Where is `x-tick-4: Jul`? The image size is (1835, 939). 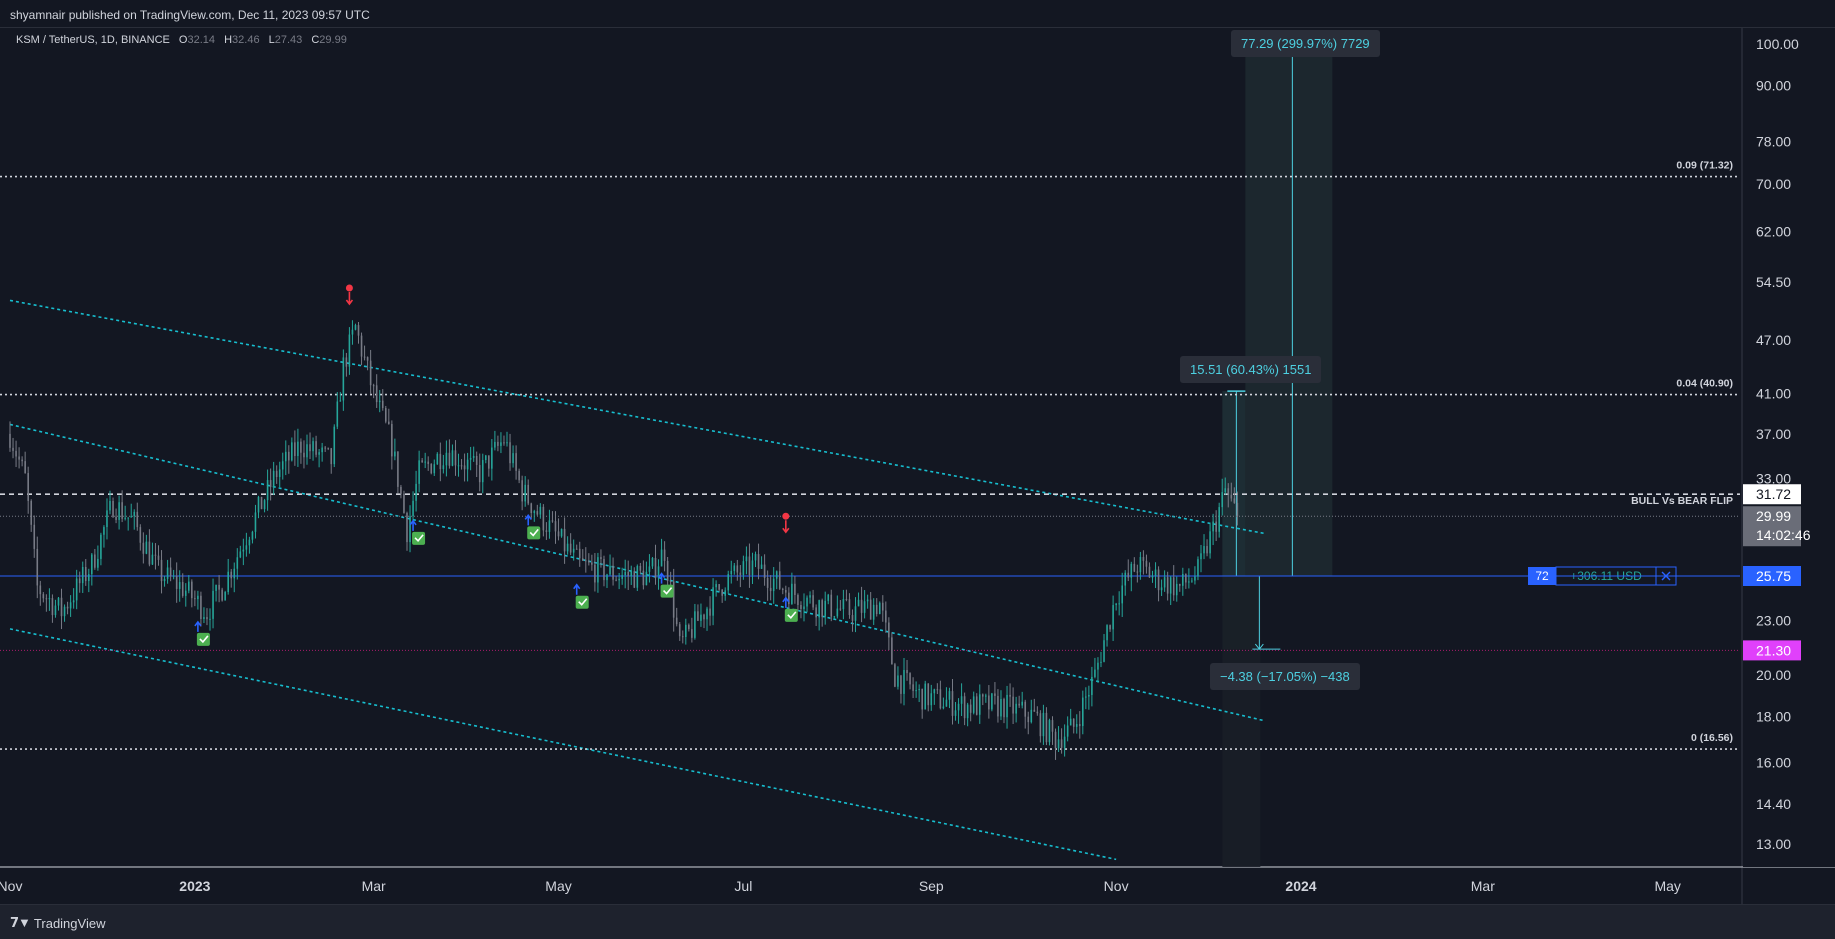
x-tick-4: Jul is located at coordinates (743, 886).